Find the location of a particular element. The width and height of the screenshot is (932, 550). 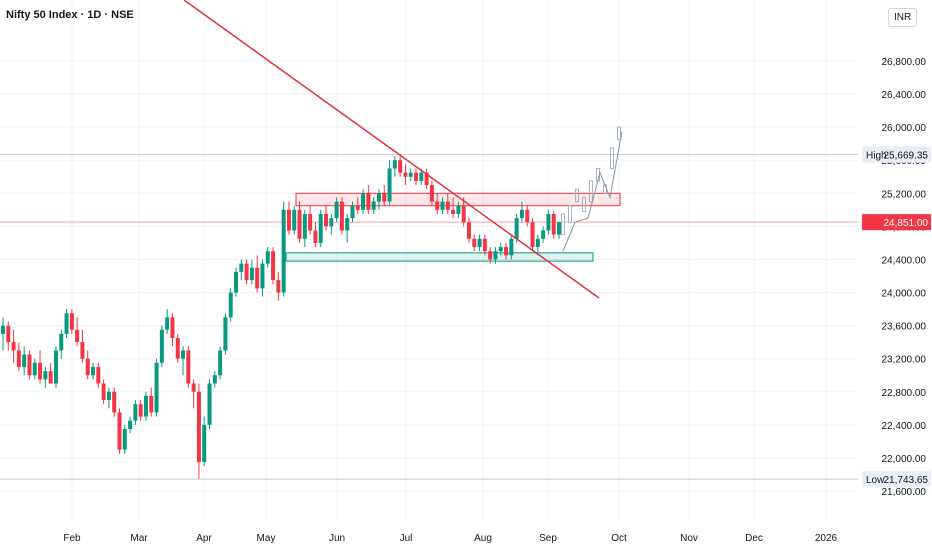

y-tick-label: 21,600.00 is located at coordinates (904, 492).